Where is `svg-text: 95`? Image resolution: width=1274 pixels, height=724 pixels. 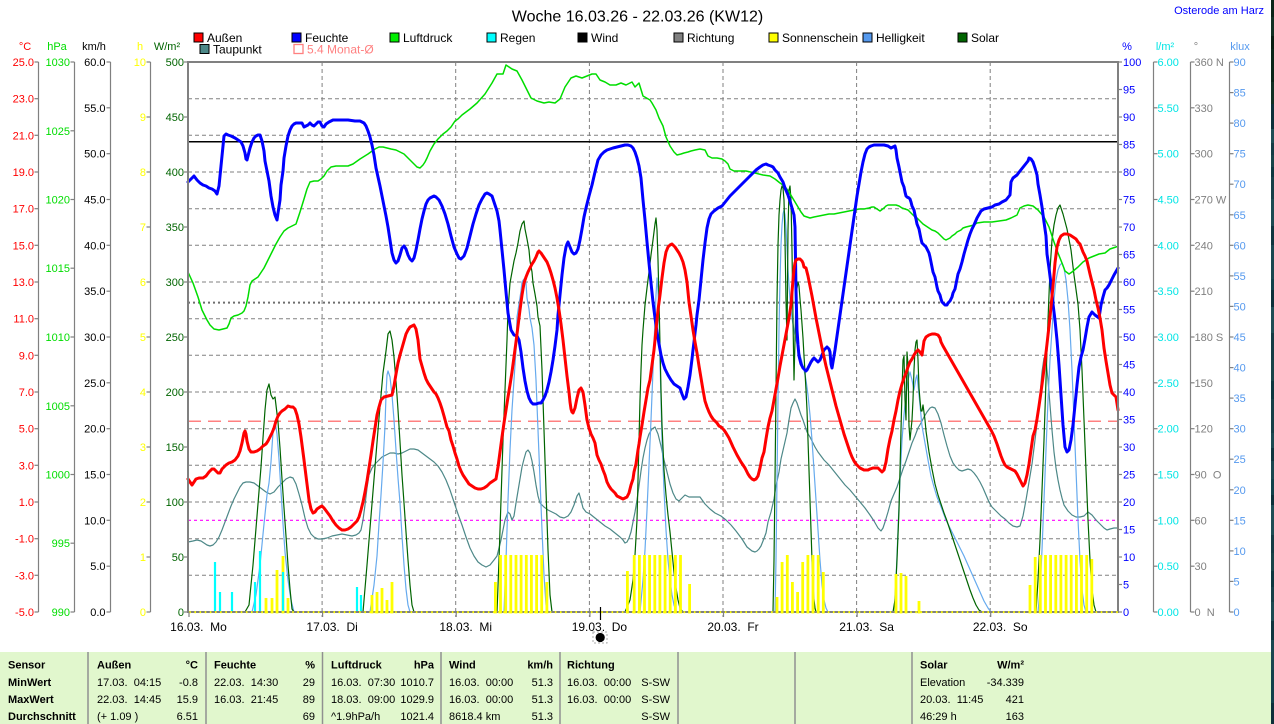
svg-text: 95 is located at coordinates (1129, 91).